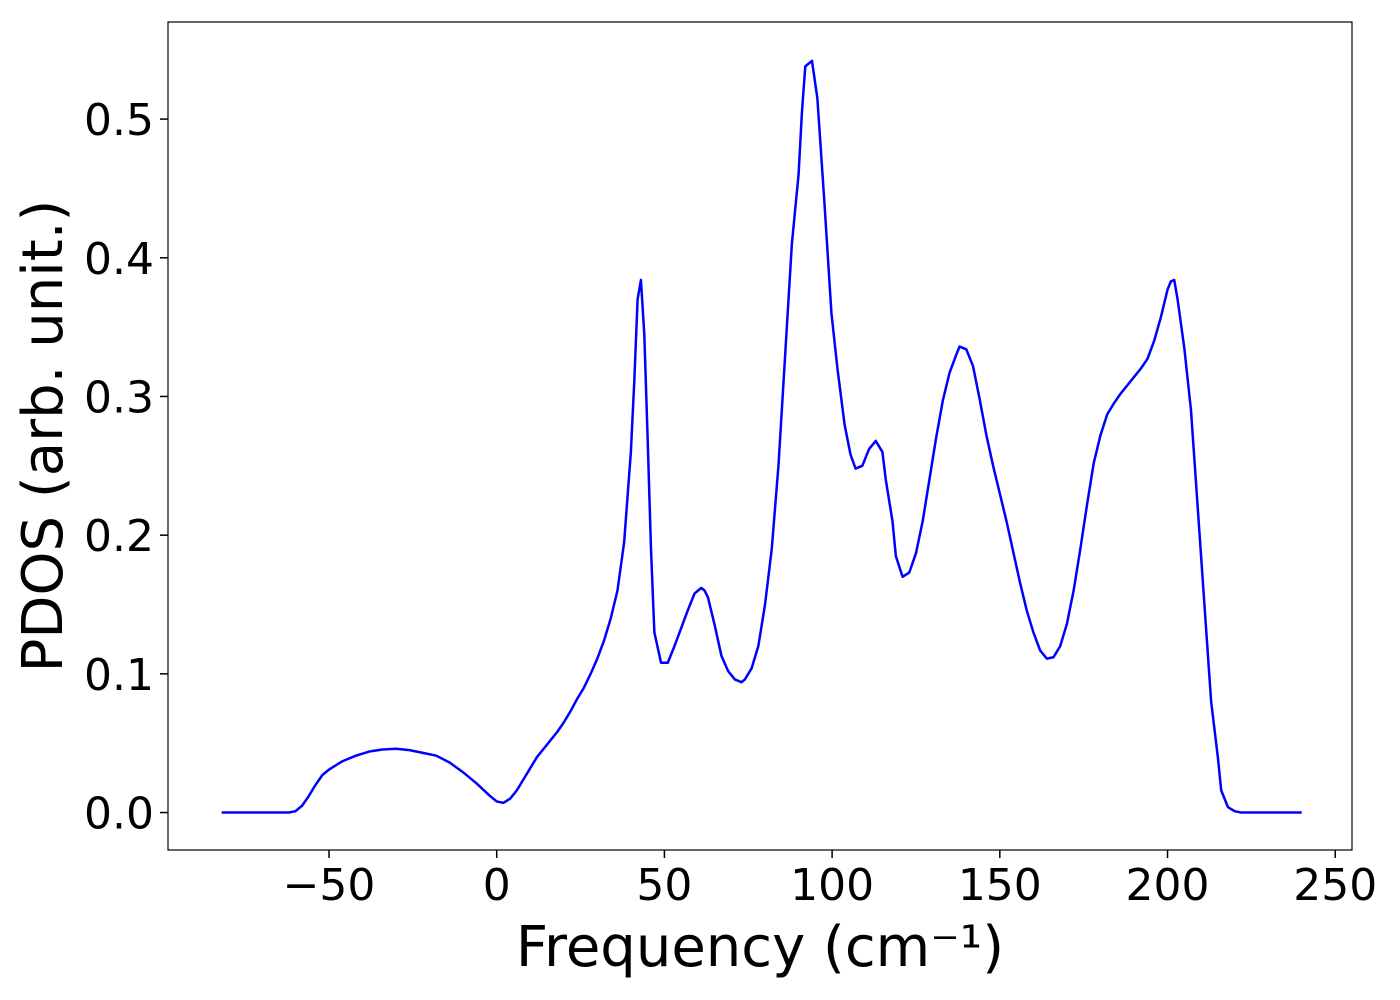 This screenshot has height=1000, width=1400. Describe the element at coordinates (1168, 885) in the screenshot. I see `x-tick-label: 200` at that location.